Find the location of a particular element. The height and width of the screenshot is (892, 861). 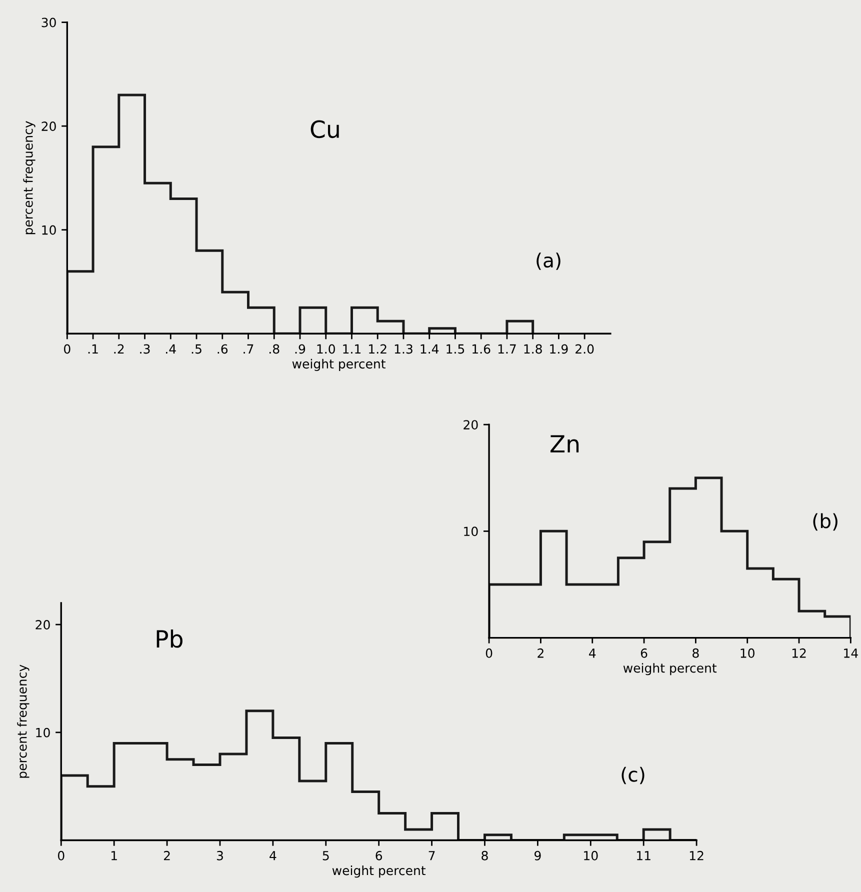

x-tick-label: 7 is located at coordinates (431, 855).